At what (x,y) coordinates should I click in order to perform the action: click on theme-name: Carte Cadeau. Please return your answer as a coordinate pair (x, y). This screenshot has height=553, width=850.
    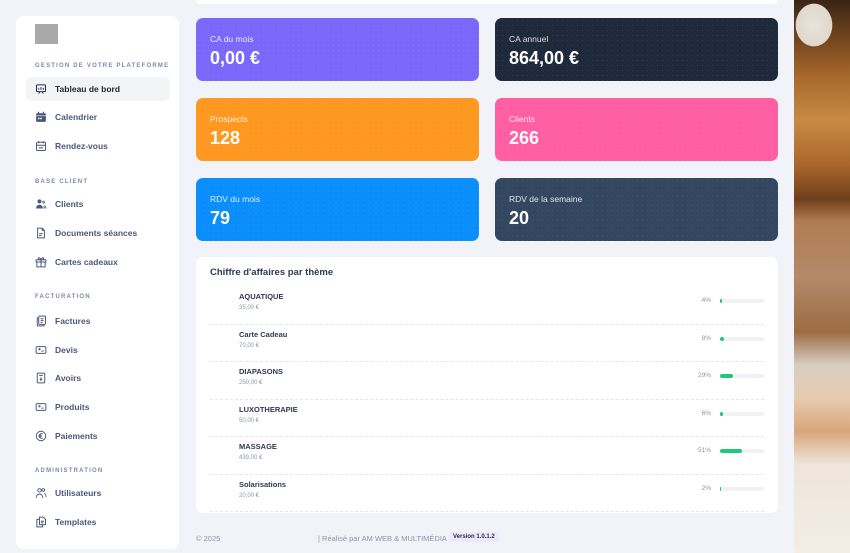
    Looking at the image, I should click on (263, 334).